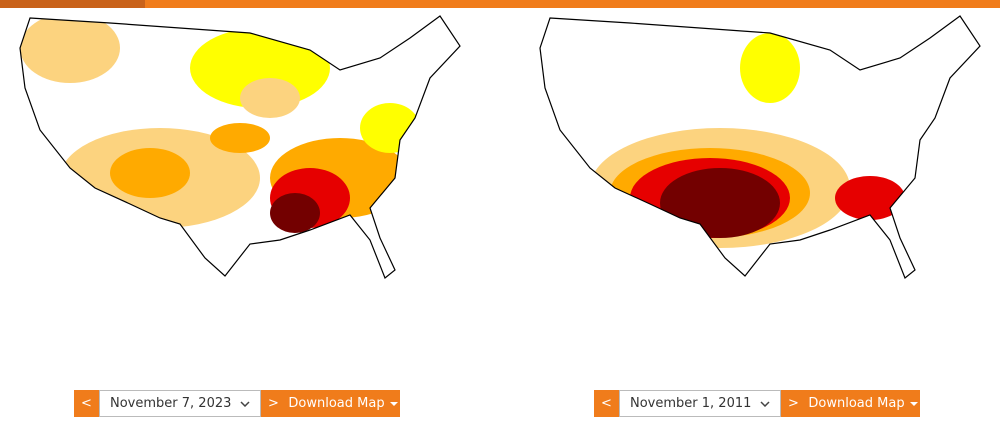 The image size is (1000, 421). I want to click on map-controls: < November 1, 2011 > Download Map, so click(757, 403).